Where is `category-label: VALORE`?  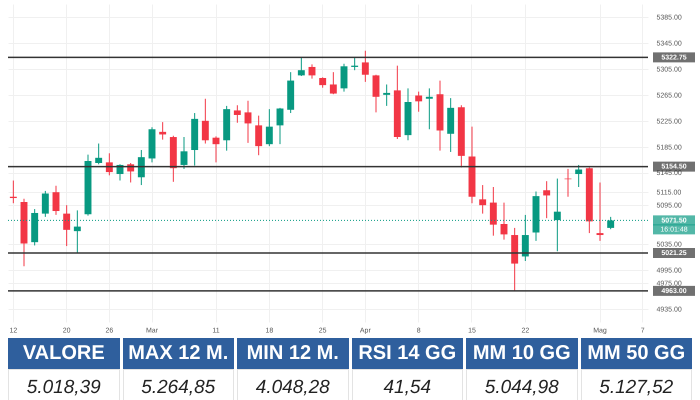
category-label: VALORE is located at coordinates (64, 353).